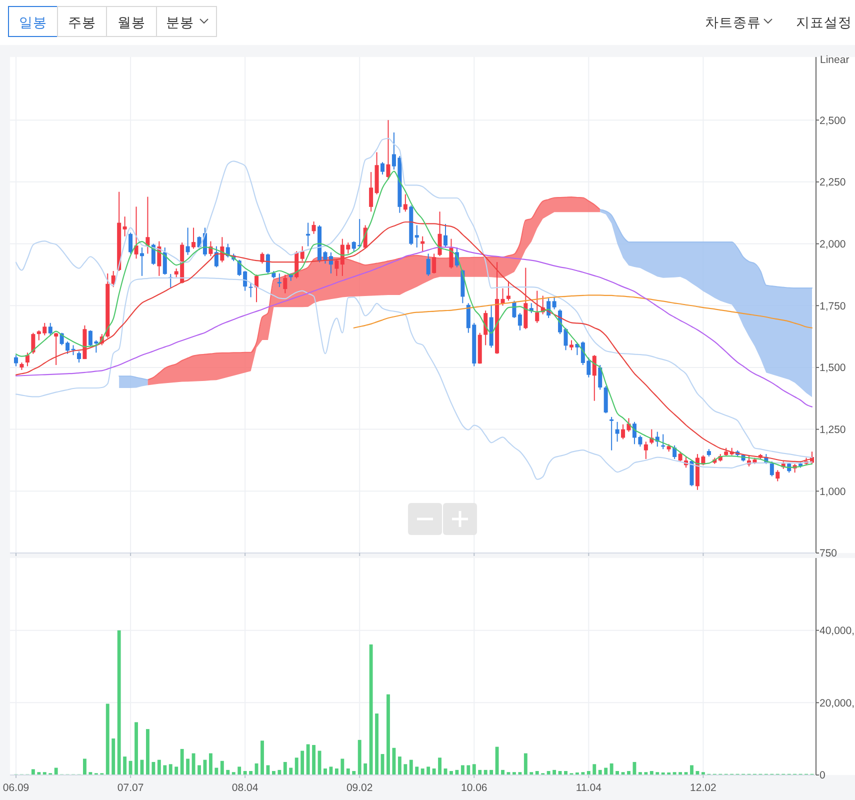 The image size is (855, 800). I want to click on text: 지표설정, so click(824, 23).